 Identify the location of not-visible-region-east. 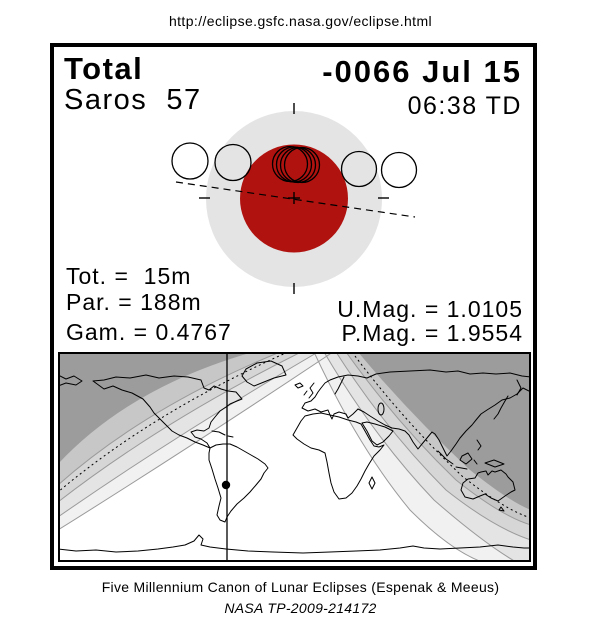
(444, 431).